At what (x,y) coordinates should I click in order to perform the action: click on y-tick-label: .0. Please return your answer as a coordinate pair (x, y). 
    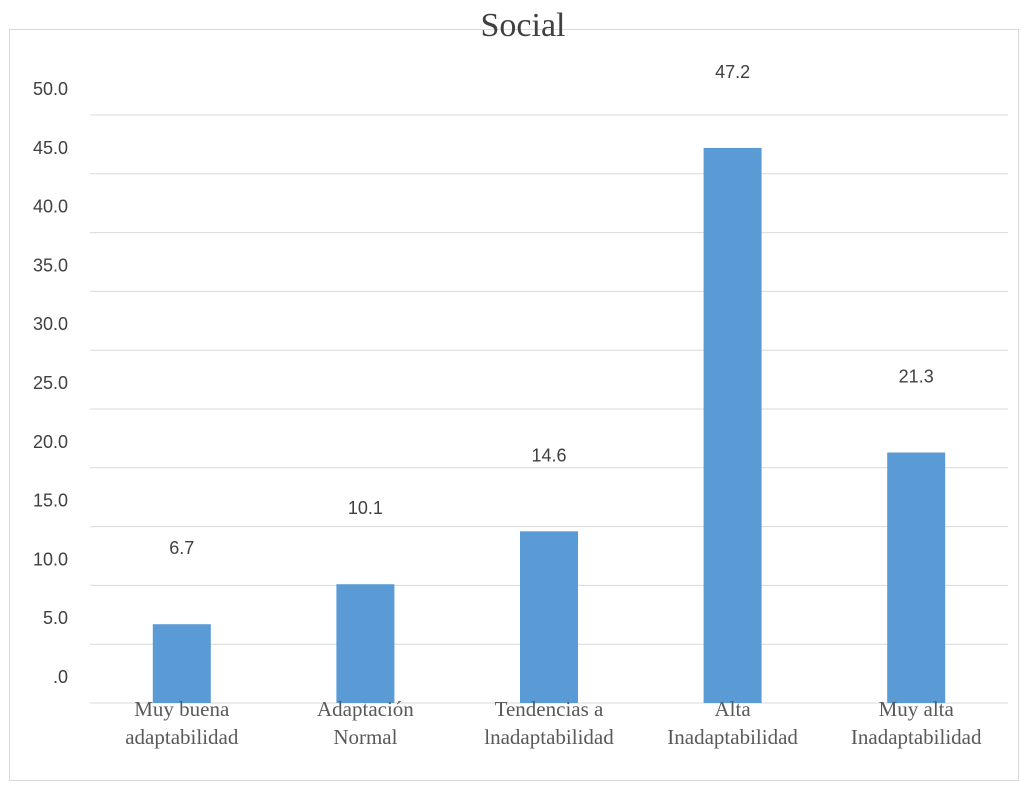
    Looking at the image, I should click on (60, 677).